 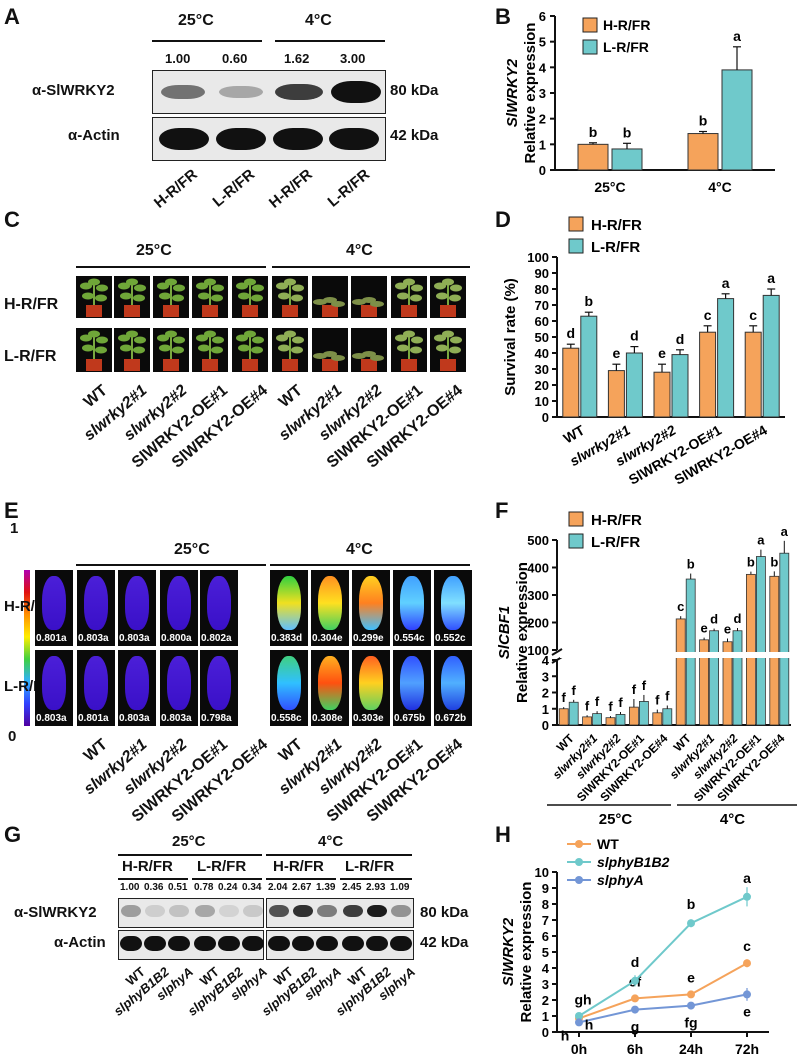 I want to click on fvfm-value: 0.672b, so click(x=451, y=718).